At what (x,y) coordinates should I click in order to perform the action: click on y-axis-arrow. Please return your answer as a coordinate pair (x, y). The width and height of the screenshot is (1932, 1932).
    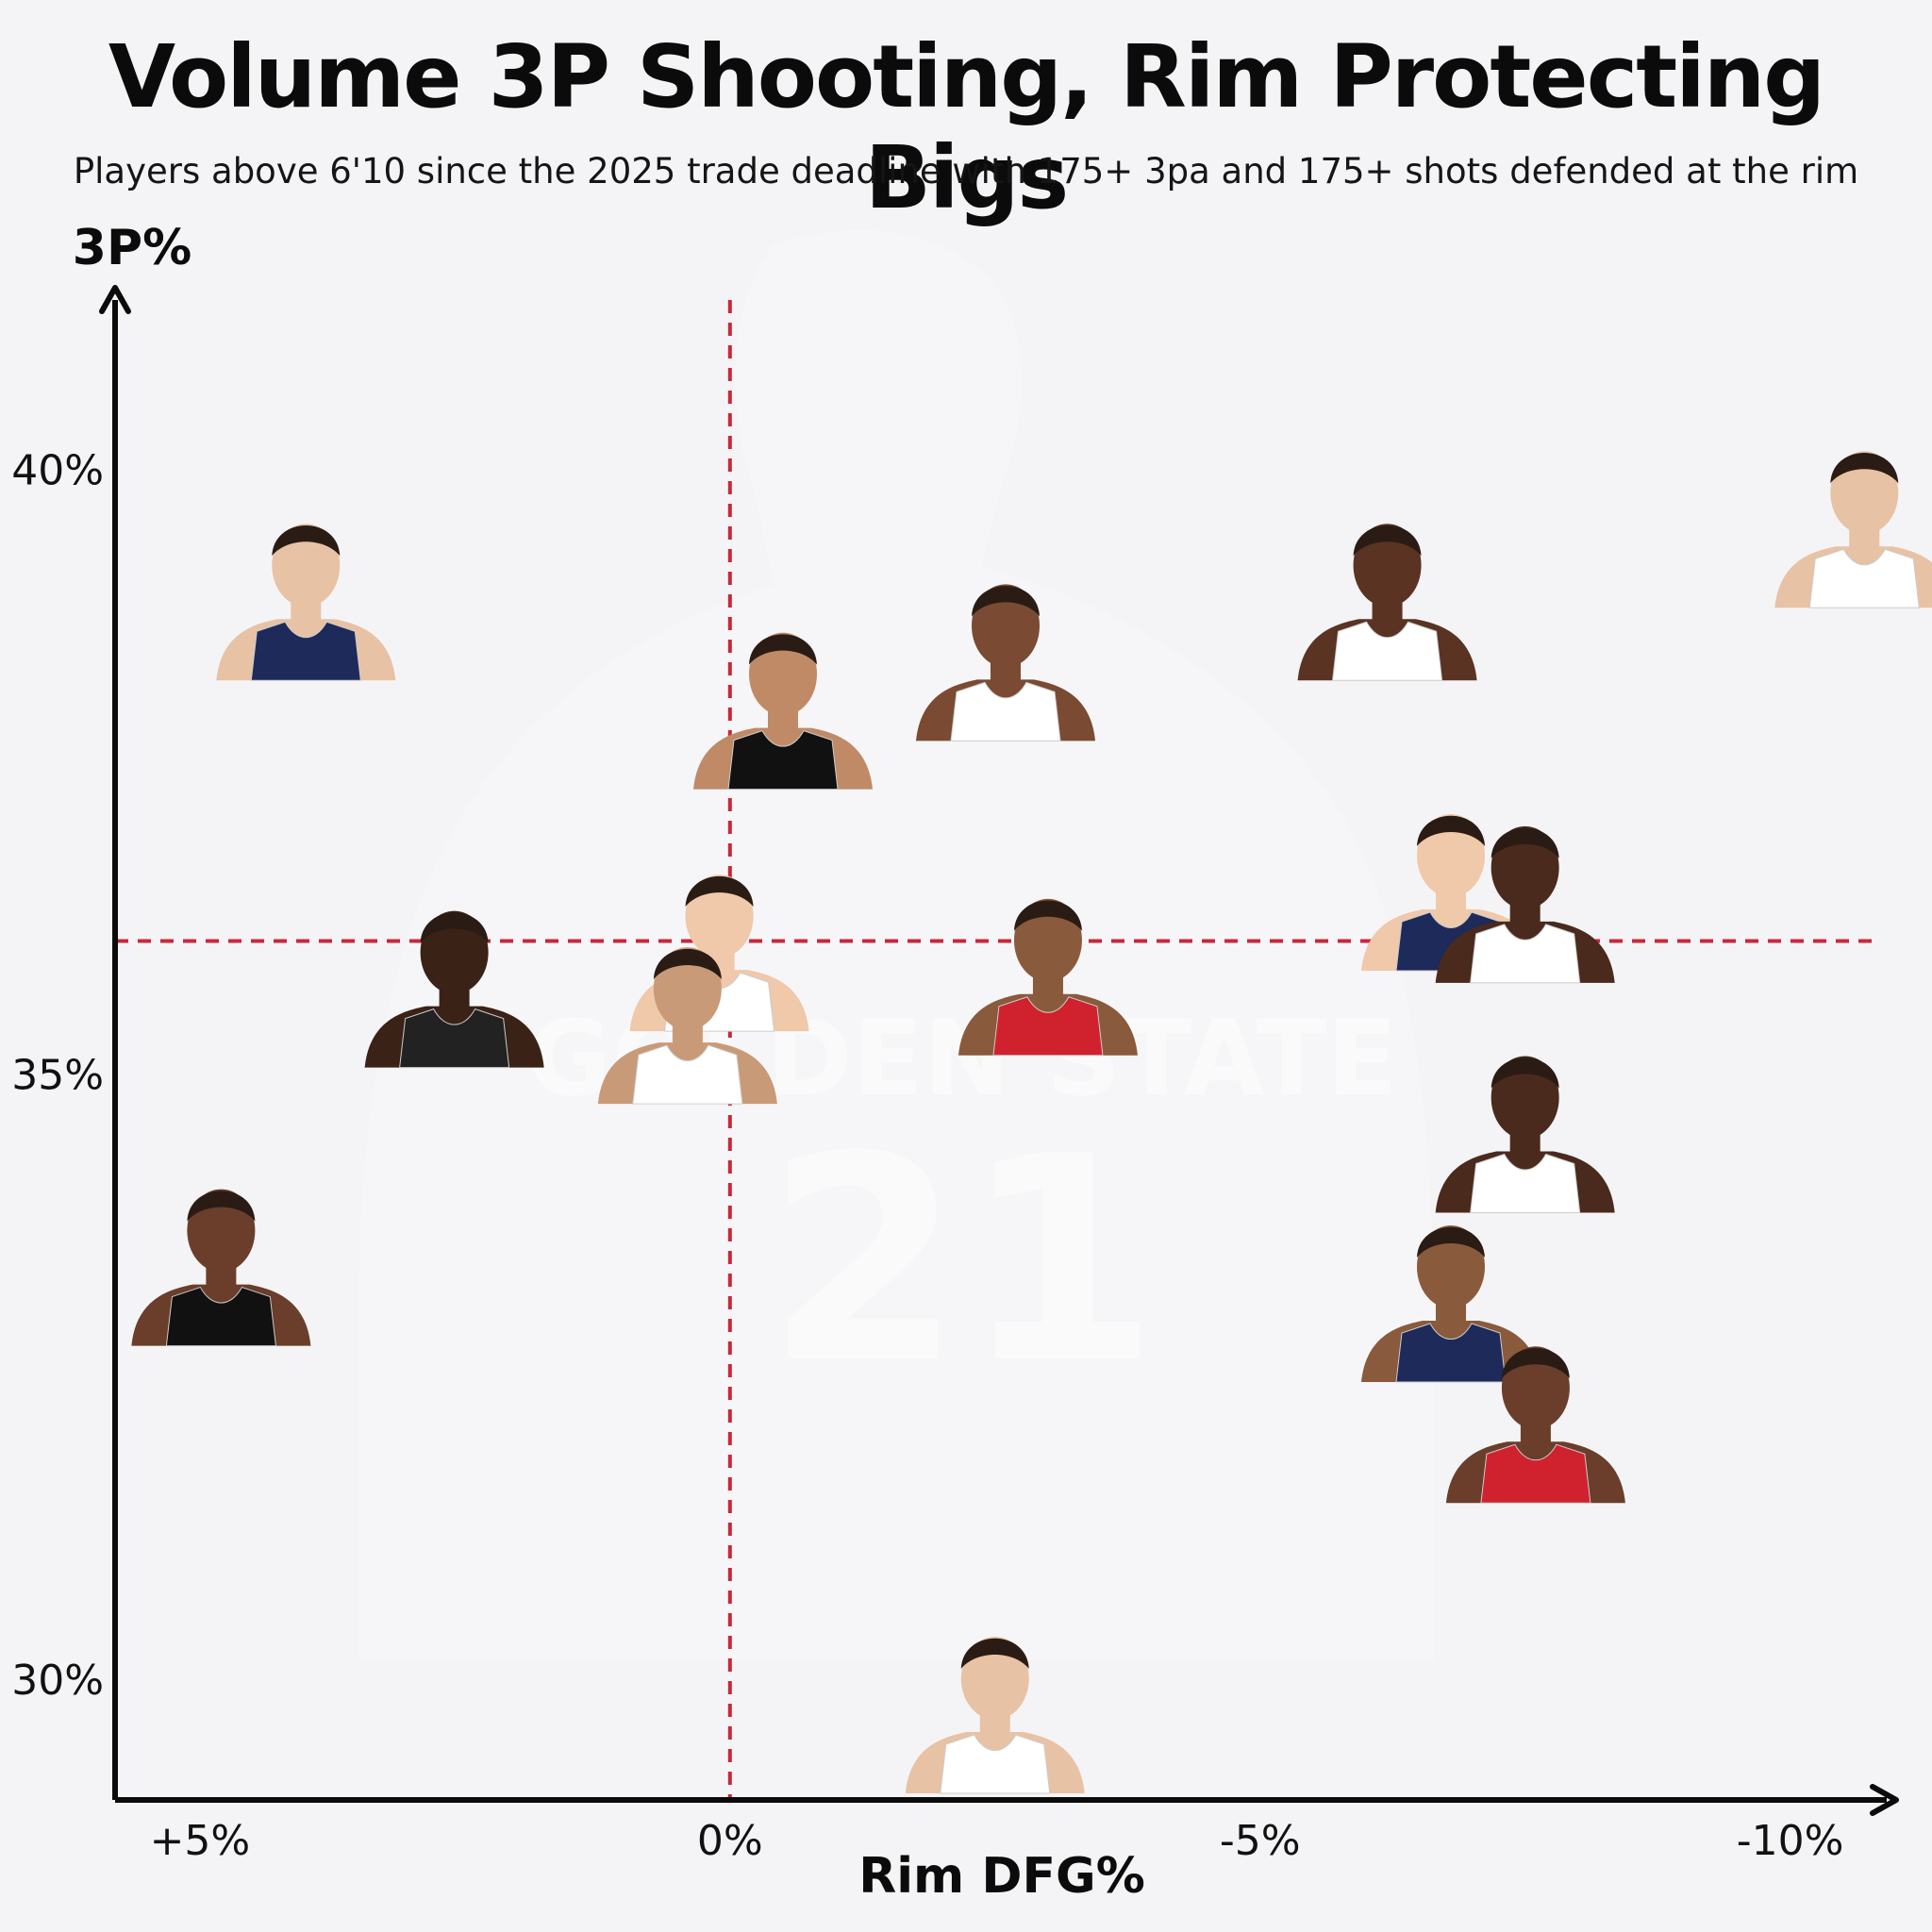
    Looking at the image, I should click on (115, 299).